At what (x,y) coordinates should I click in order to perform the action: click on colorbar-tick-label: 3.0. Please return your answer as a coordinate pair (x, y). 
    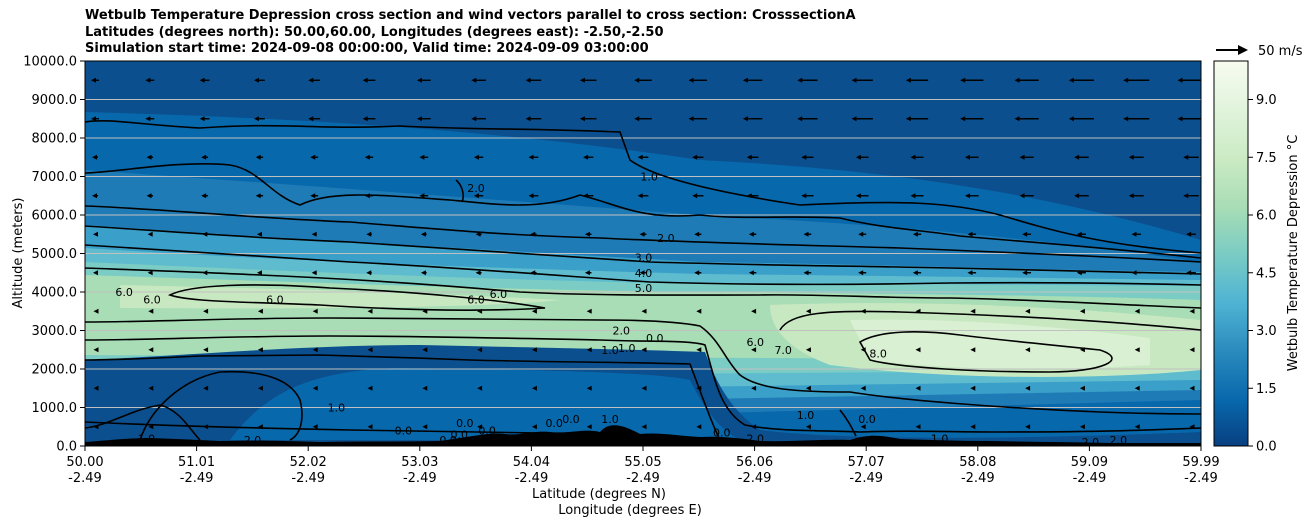
    Looking at the image, I should click on (1266, 331).